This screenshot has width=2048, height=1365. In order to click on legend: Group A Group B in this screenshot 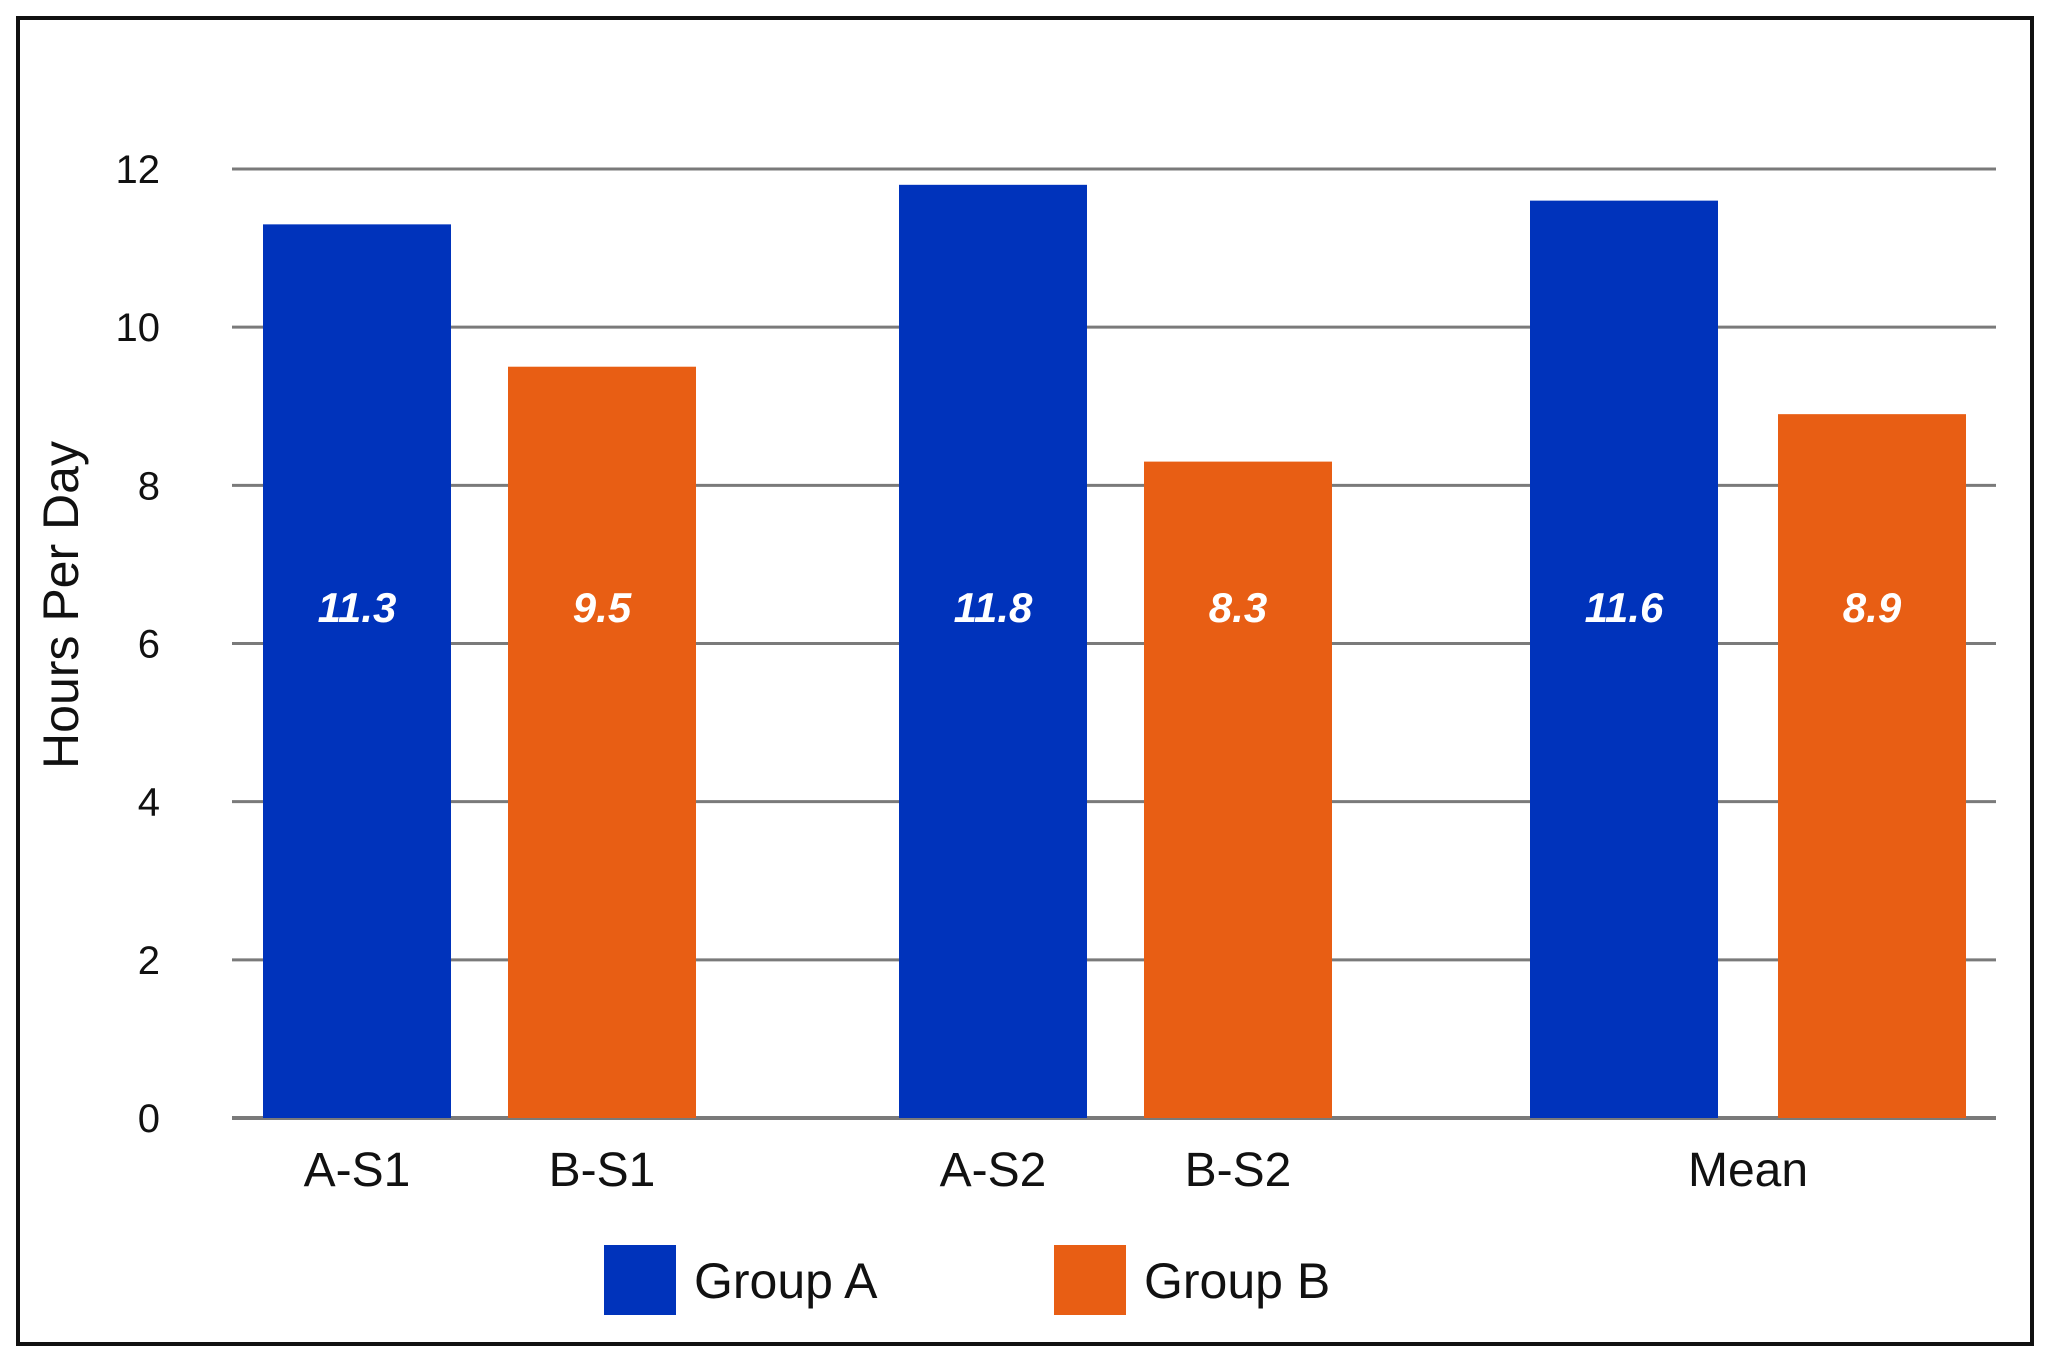, I will do `click(967, 1280)`.